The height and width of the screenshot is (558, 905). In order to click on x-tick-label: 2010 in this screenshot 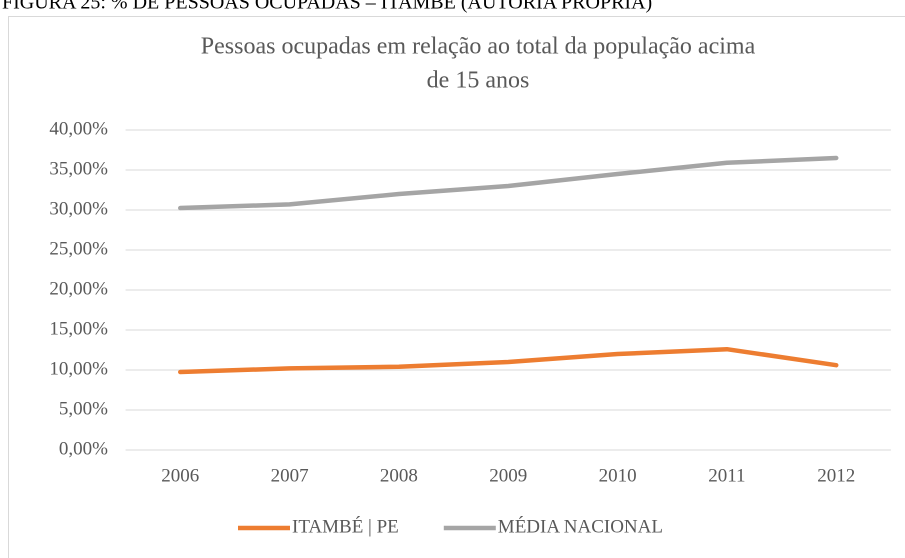, I will do `click(618, 475)`.